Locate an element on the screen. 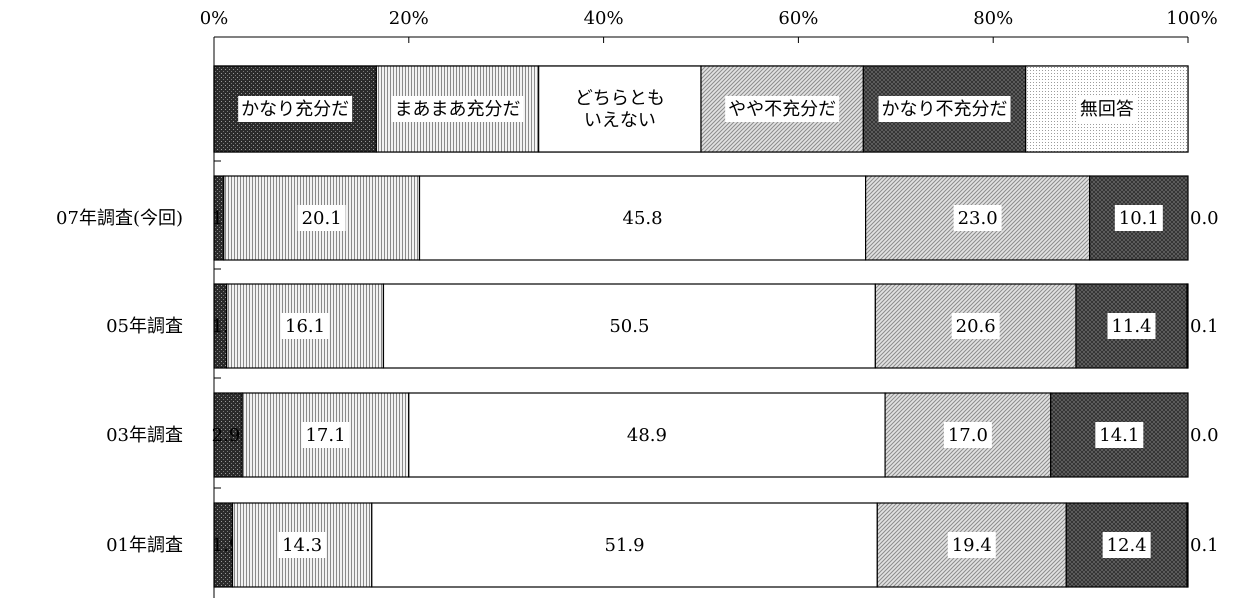 The height and width of the screenshot is (602, 1237). data-label: 45.8 is located at coordinates (643, 218).